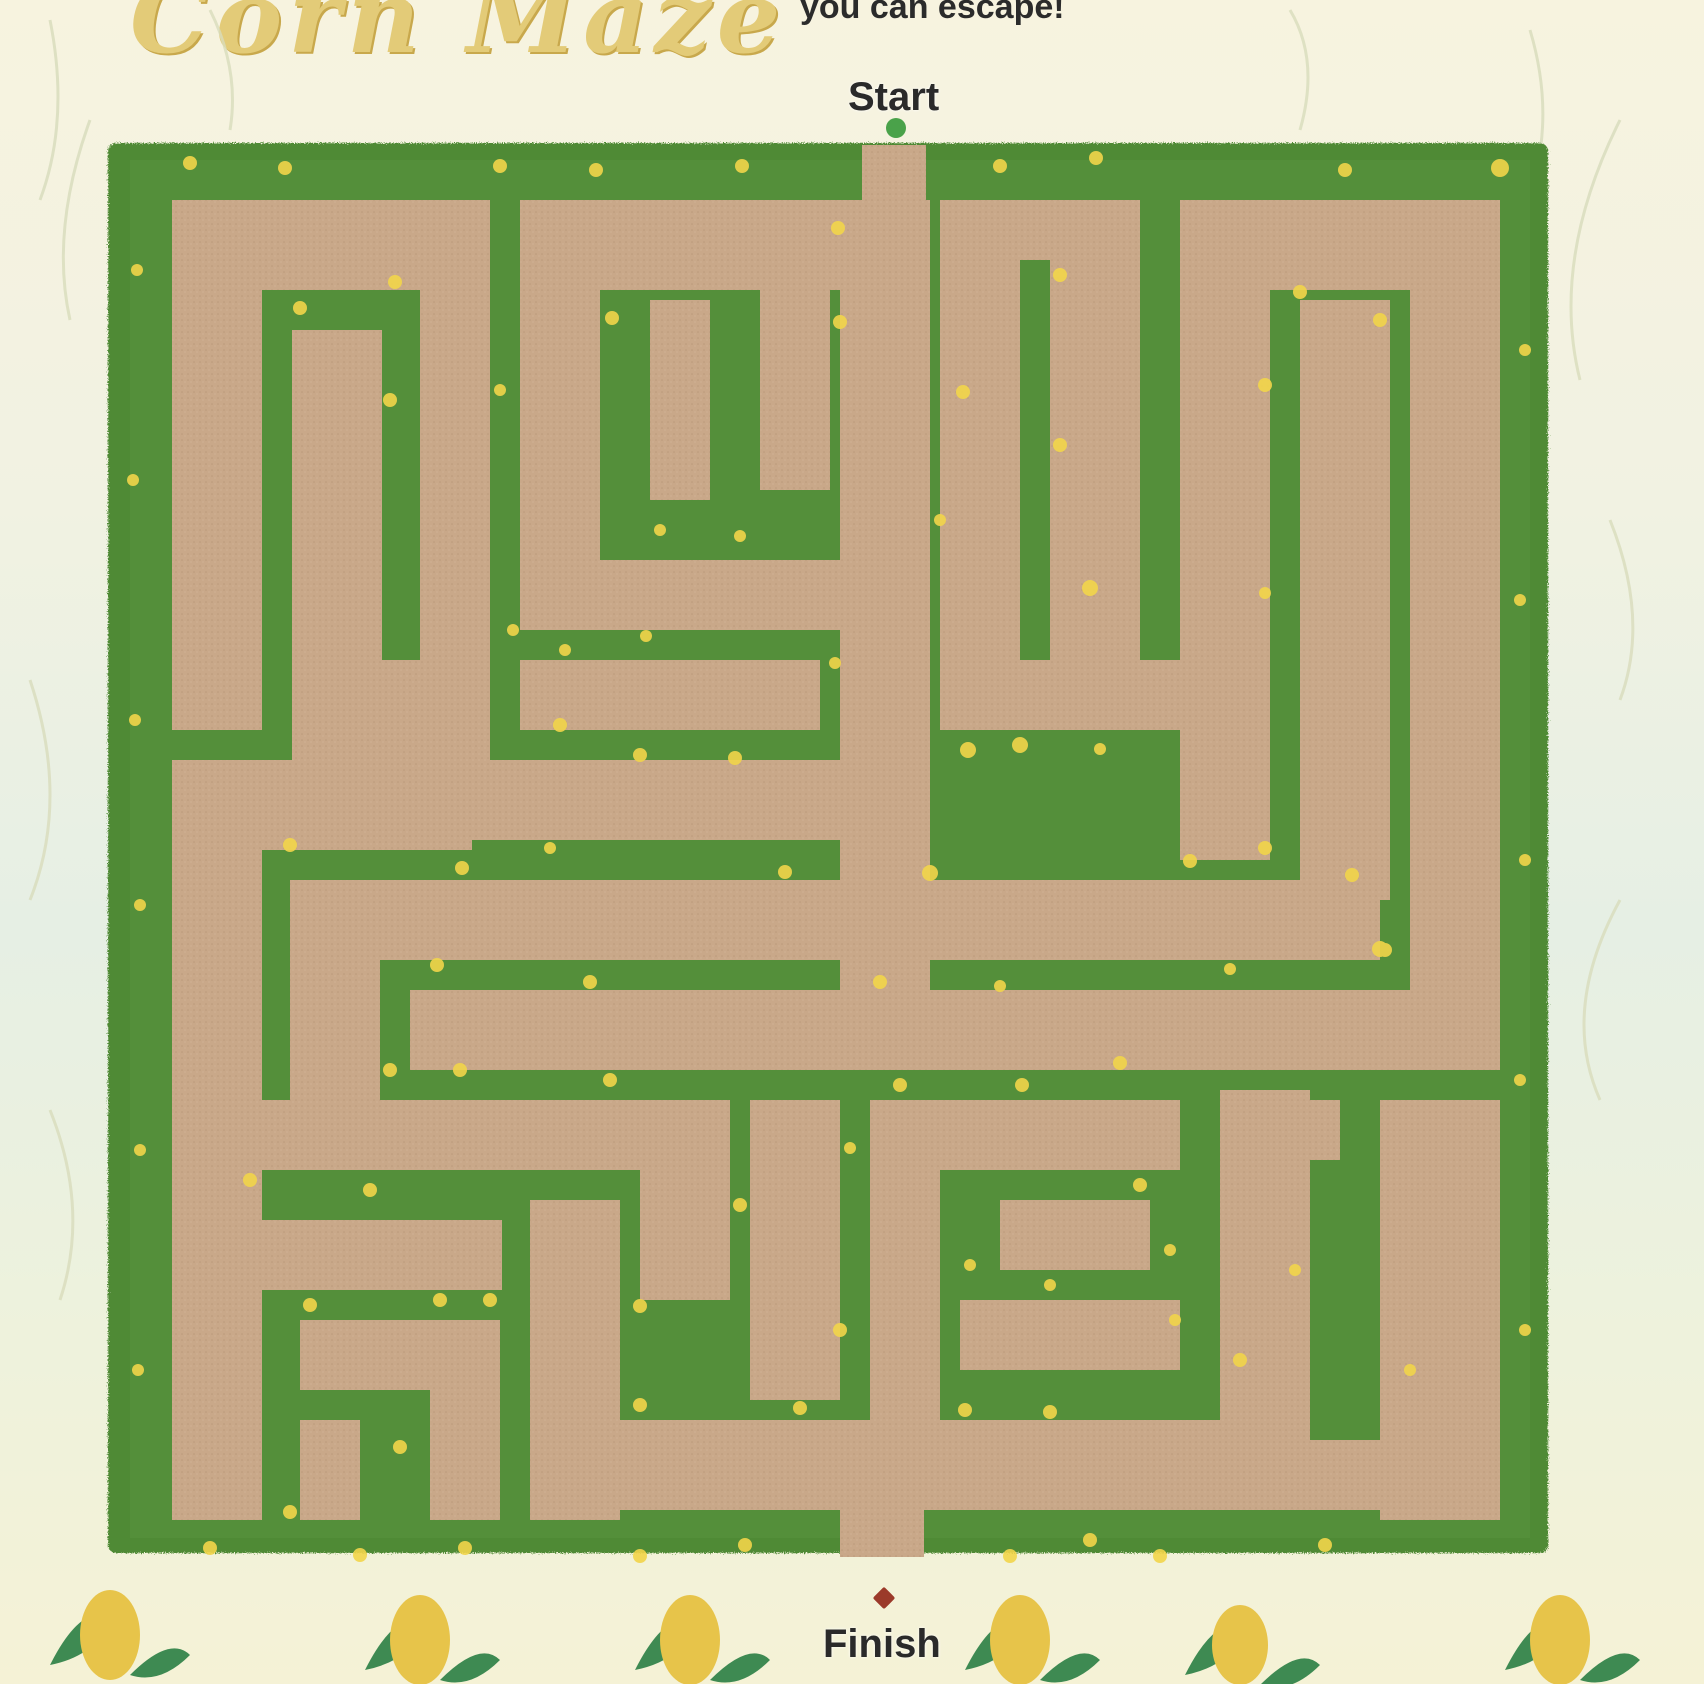 The image size is (1704, 1684). Describe the element at coordinates (894, 97) in the screenshot. I see `start-label: Start` at that location.